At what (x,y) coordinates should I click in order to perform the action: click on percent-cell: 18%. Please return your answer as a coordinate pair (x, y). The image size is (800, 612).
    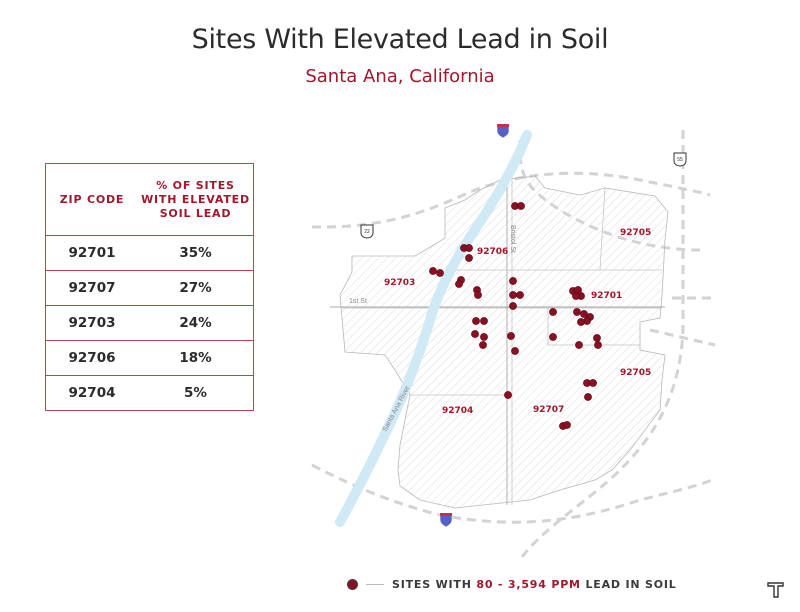
    Looking at the image, I should click on (195, 358).